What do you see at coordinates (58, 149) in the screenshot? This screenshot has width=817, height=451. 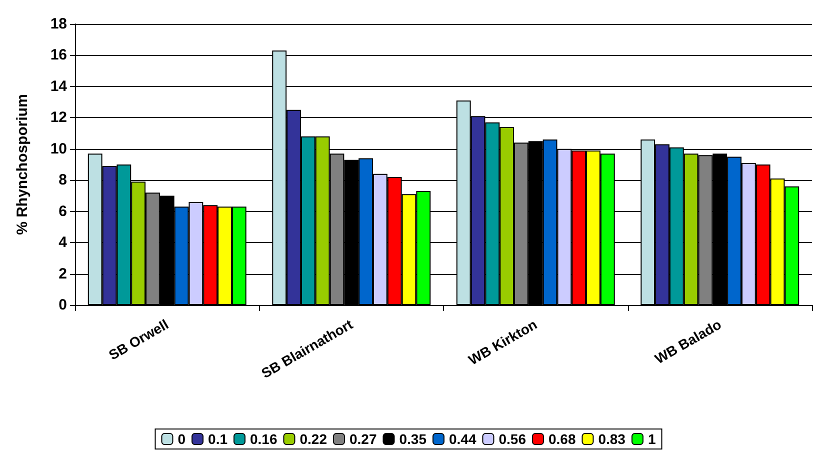 I see `y-tick-label: 10` at bounding box center [58, 149].